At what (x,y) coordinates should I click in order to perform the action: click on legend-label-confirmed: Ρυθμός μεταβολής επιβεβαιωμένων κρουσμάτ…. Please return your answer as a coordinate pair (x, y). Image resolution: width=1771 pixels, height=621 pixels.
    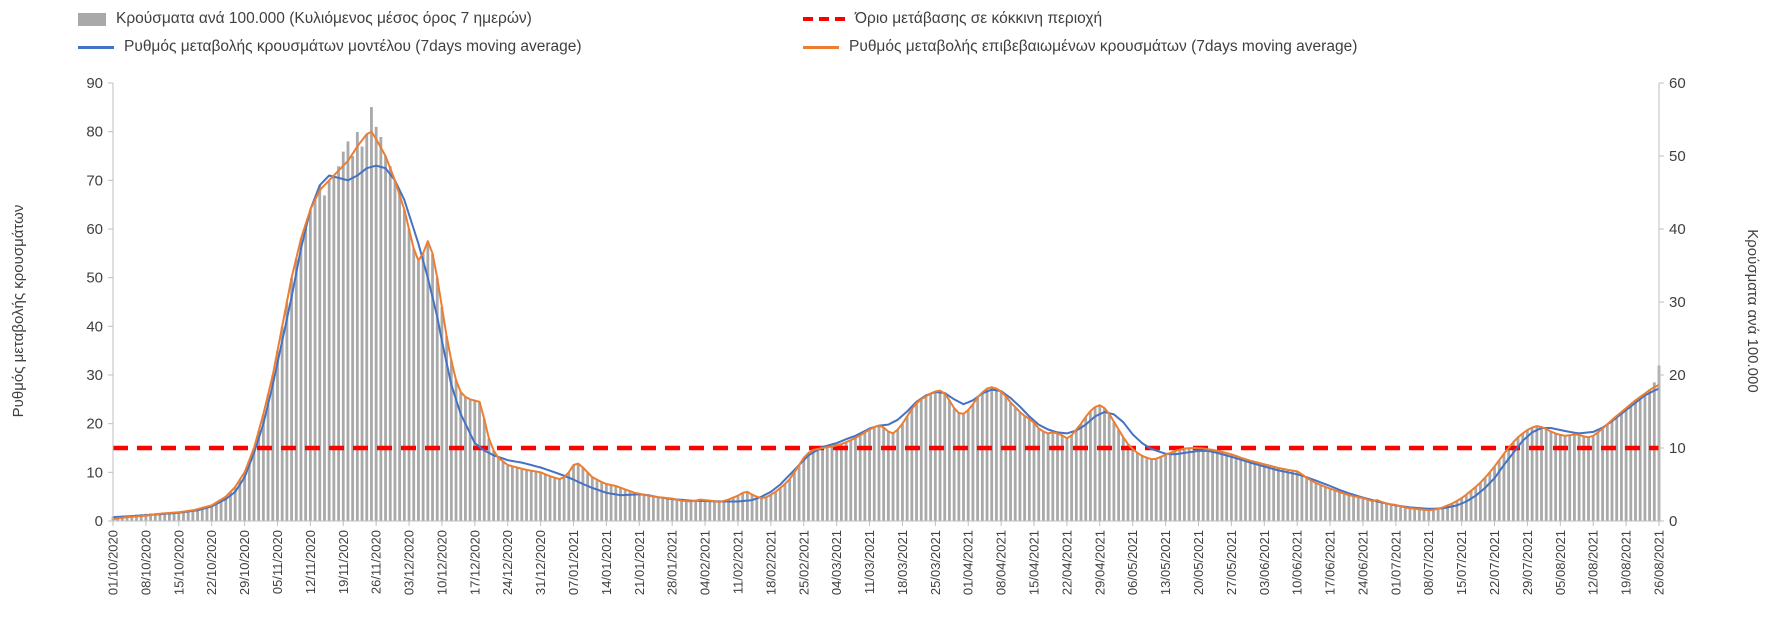
    Looking at the image, I should click on (1103, 46).